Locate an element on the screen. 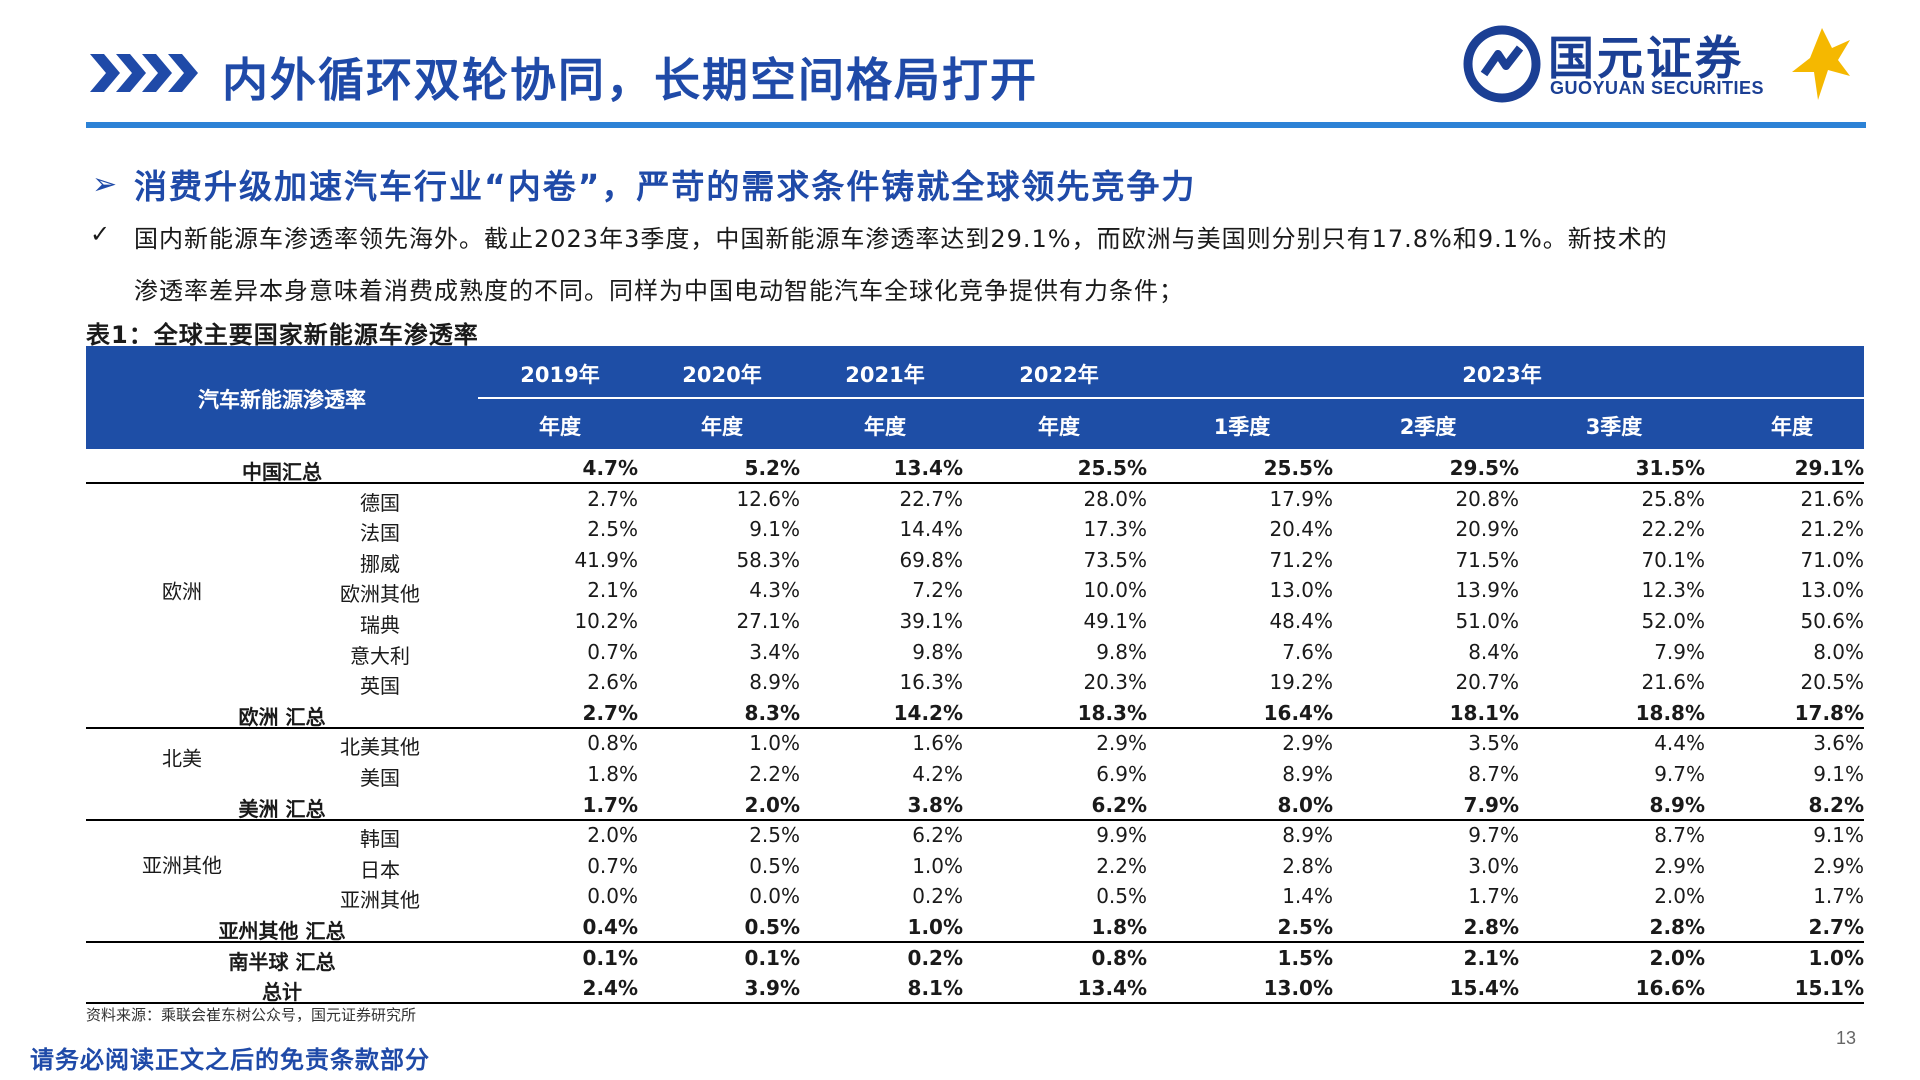 The width and height of the screenshot is (1920, 1080). row-label: 总计 is located at coordinates (282, 992).